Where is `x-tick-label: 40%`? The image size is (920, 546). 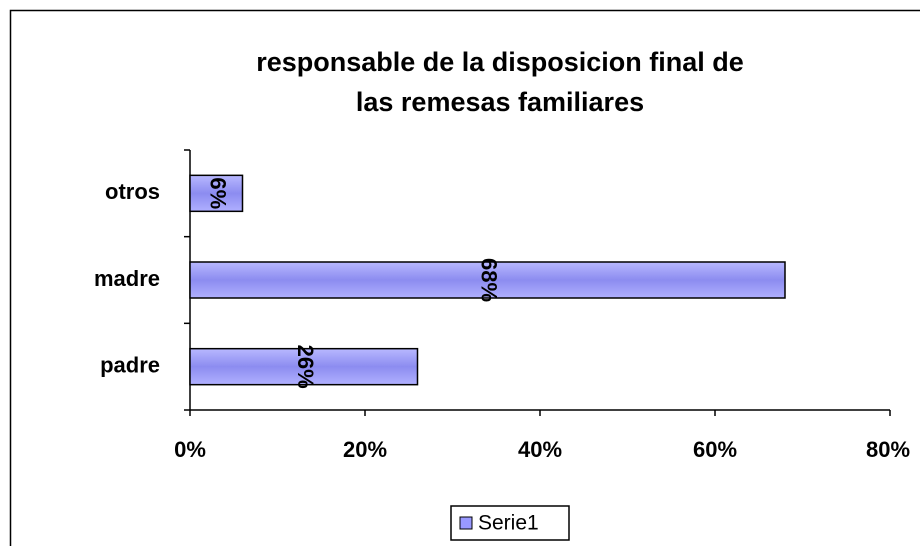
x-tick-label: 40% is located at coordinates (540, 449).